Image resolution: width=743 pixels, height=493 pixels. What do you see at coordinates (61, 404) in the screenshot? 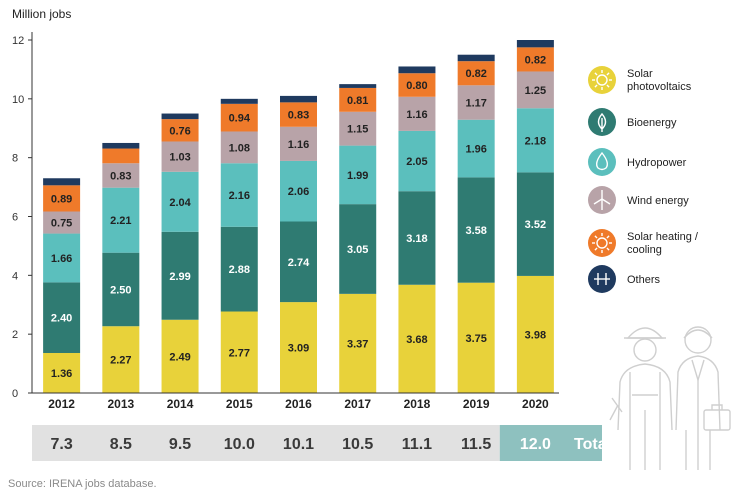
I see `x-tick-label: 2012` at bounding box center [61, 404].